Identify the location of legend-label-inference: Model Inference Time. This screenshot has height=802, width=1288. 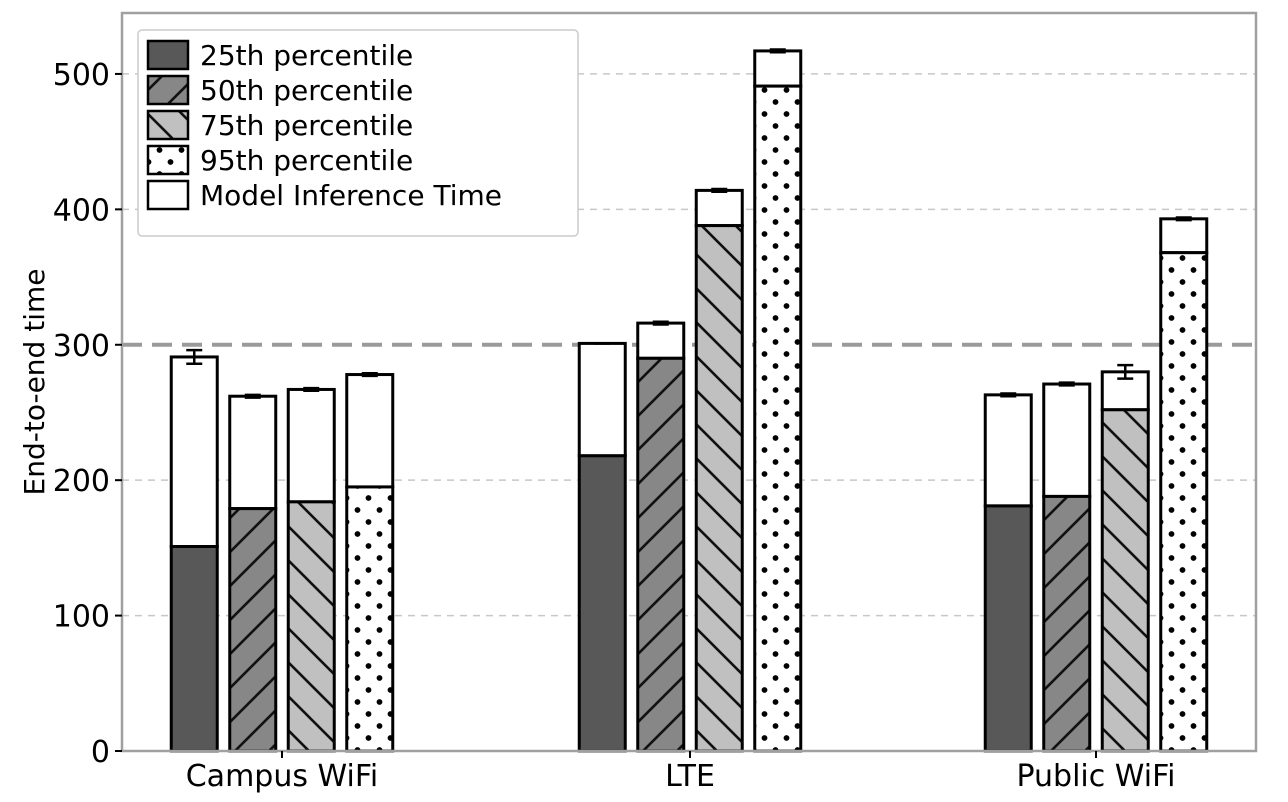
(351, 195).